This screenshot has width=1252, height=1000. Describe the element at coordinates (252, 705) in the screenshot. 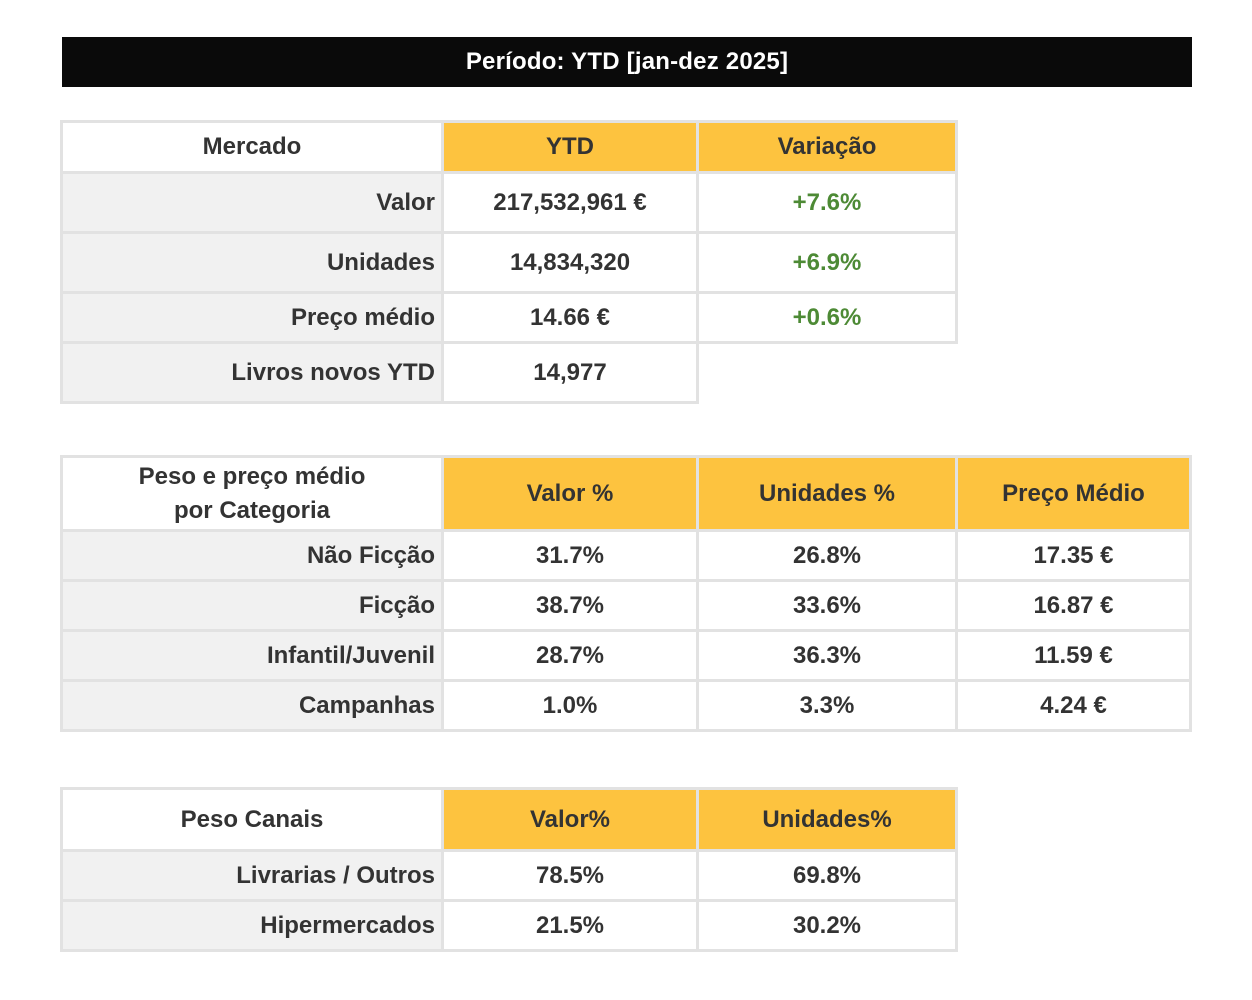

I see `row-label: Campanhas` at that location.